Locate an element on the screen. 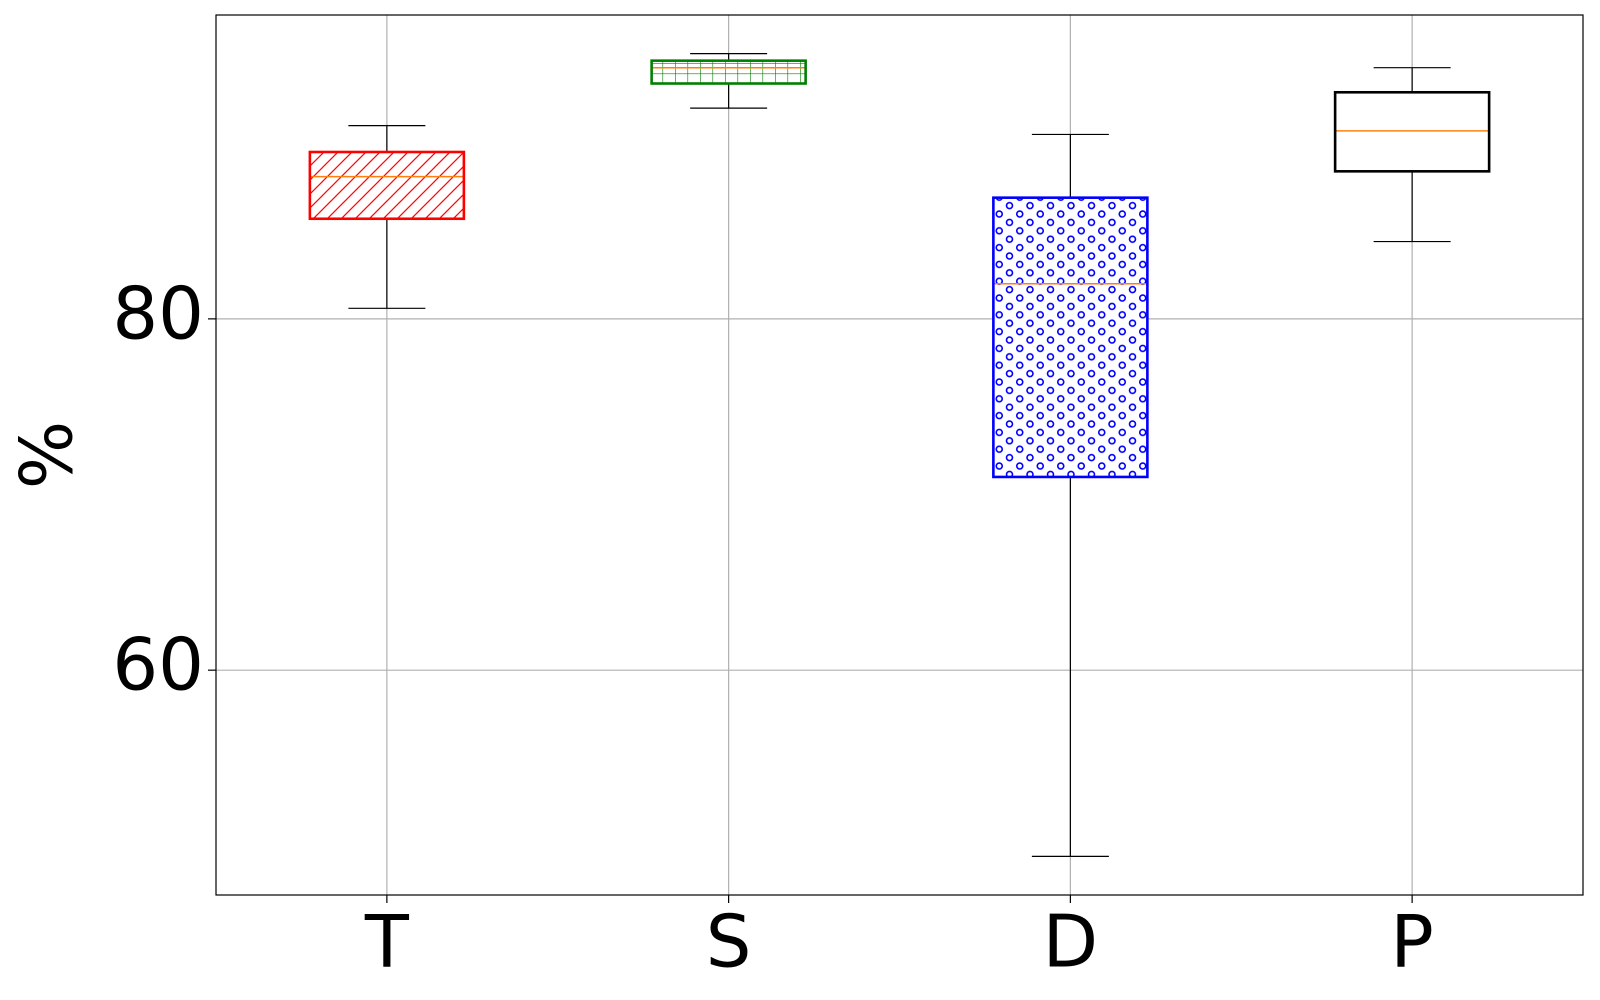  box-d is located at coordinates (1070, 495).